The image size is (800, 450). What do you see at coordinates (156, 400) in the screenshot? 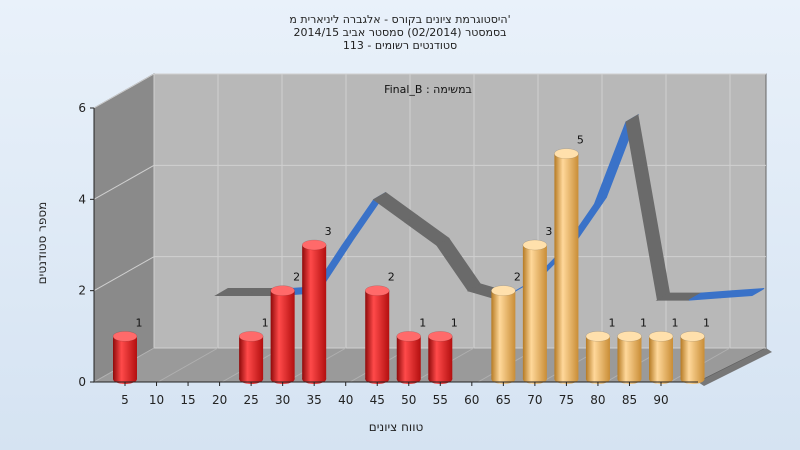
I see `x-tick-label: 10` at bounding box center [156, 400].